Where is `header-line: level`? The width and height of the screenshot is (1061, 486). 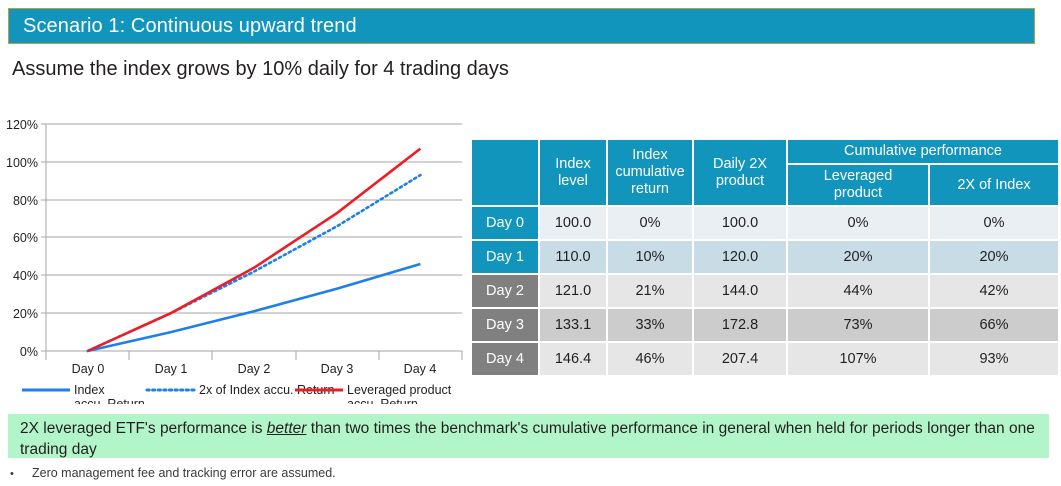 header-line: level is located at coordinates (573, 180).